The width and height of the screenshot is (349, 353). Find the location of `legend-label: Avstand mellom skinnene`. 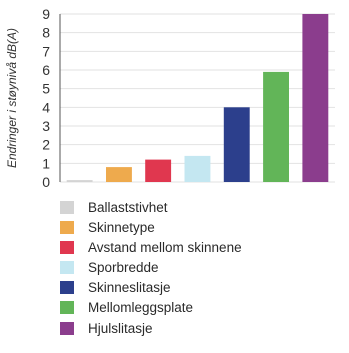

legend-label: Avstand mellom skinnene is located at coordinates (165, 247).